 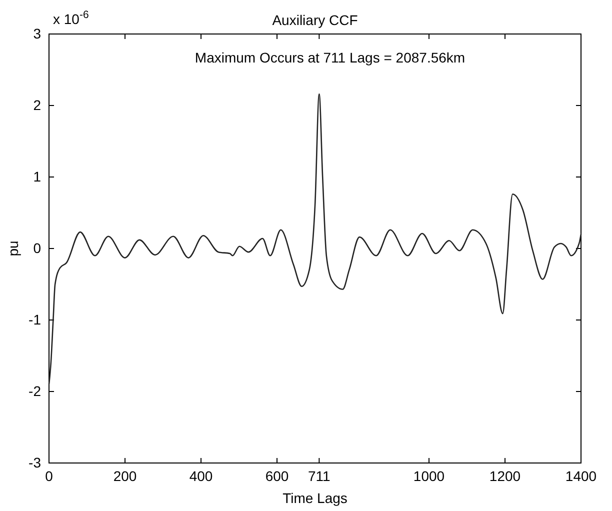 I want to click on x-tick-label: 711, so click(x=319, y=476).